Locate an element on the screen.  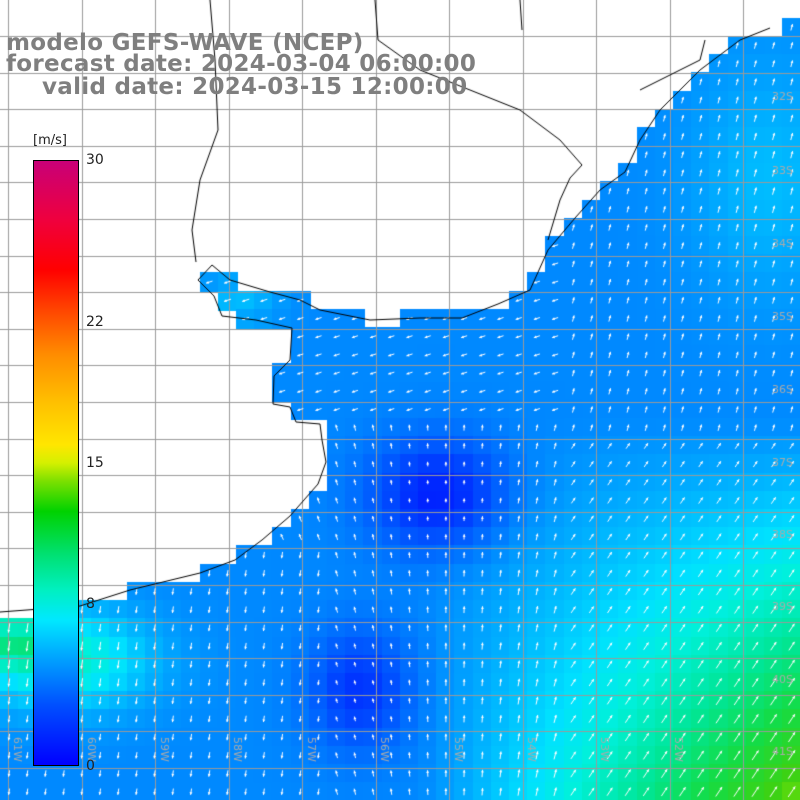
colorbar-tick-label: 15 is located at coordinates (95, 463).